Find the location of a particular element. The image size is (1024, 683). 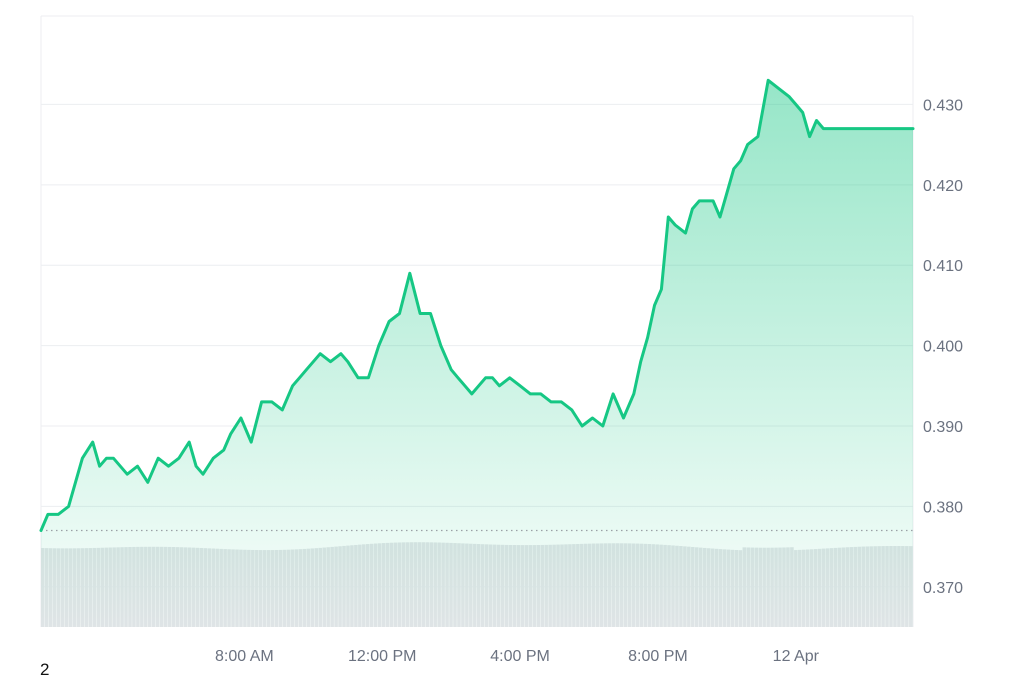

x-tick-label: 12:00 PM is located at coordinates (382, 656).